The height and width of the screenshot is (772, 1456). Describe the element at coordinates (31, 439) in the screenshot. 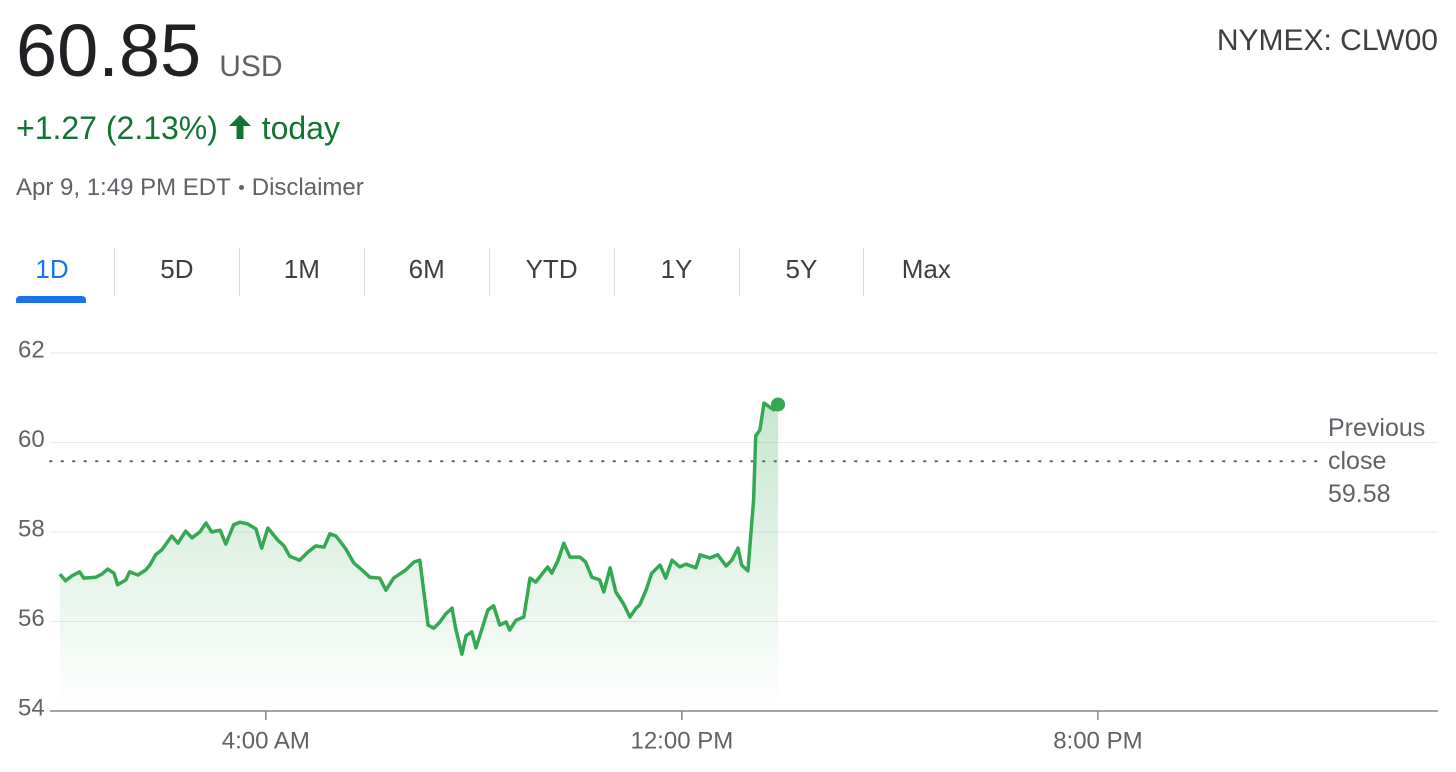

I see `y-tick-label: 60` at that location.